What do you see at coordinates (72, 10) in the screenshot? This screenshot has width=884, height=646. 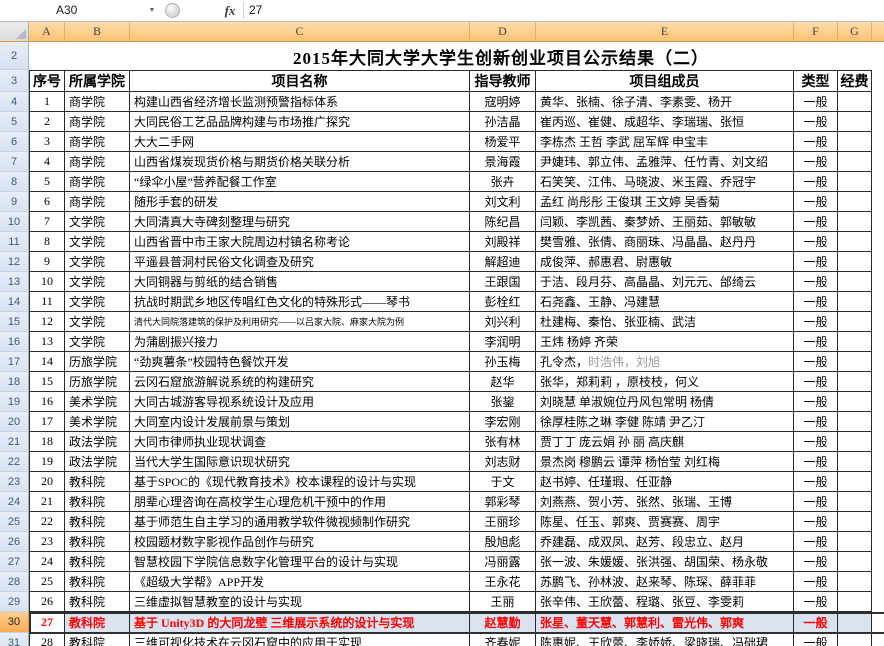 I see `name-box: A30` at bounding box center [72, 10].